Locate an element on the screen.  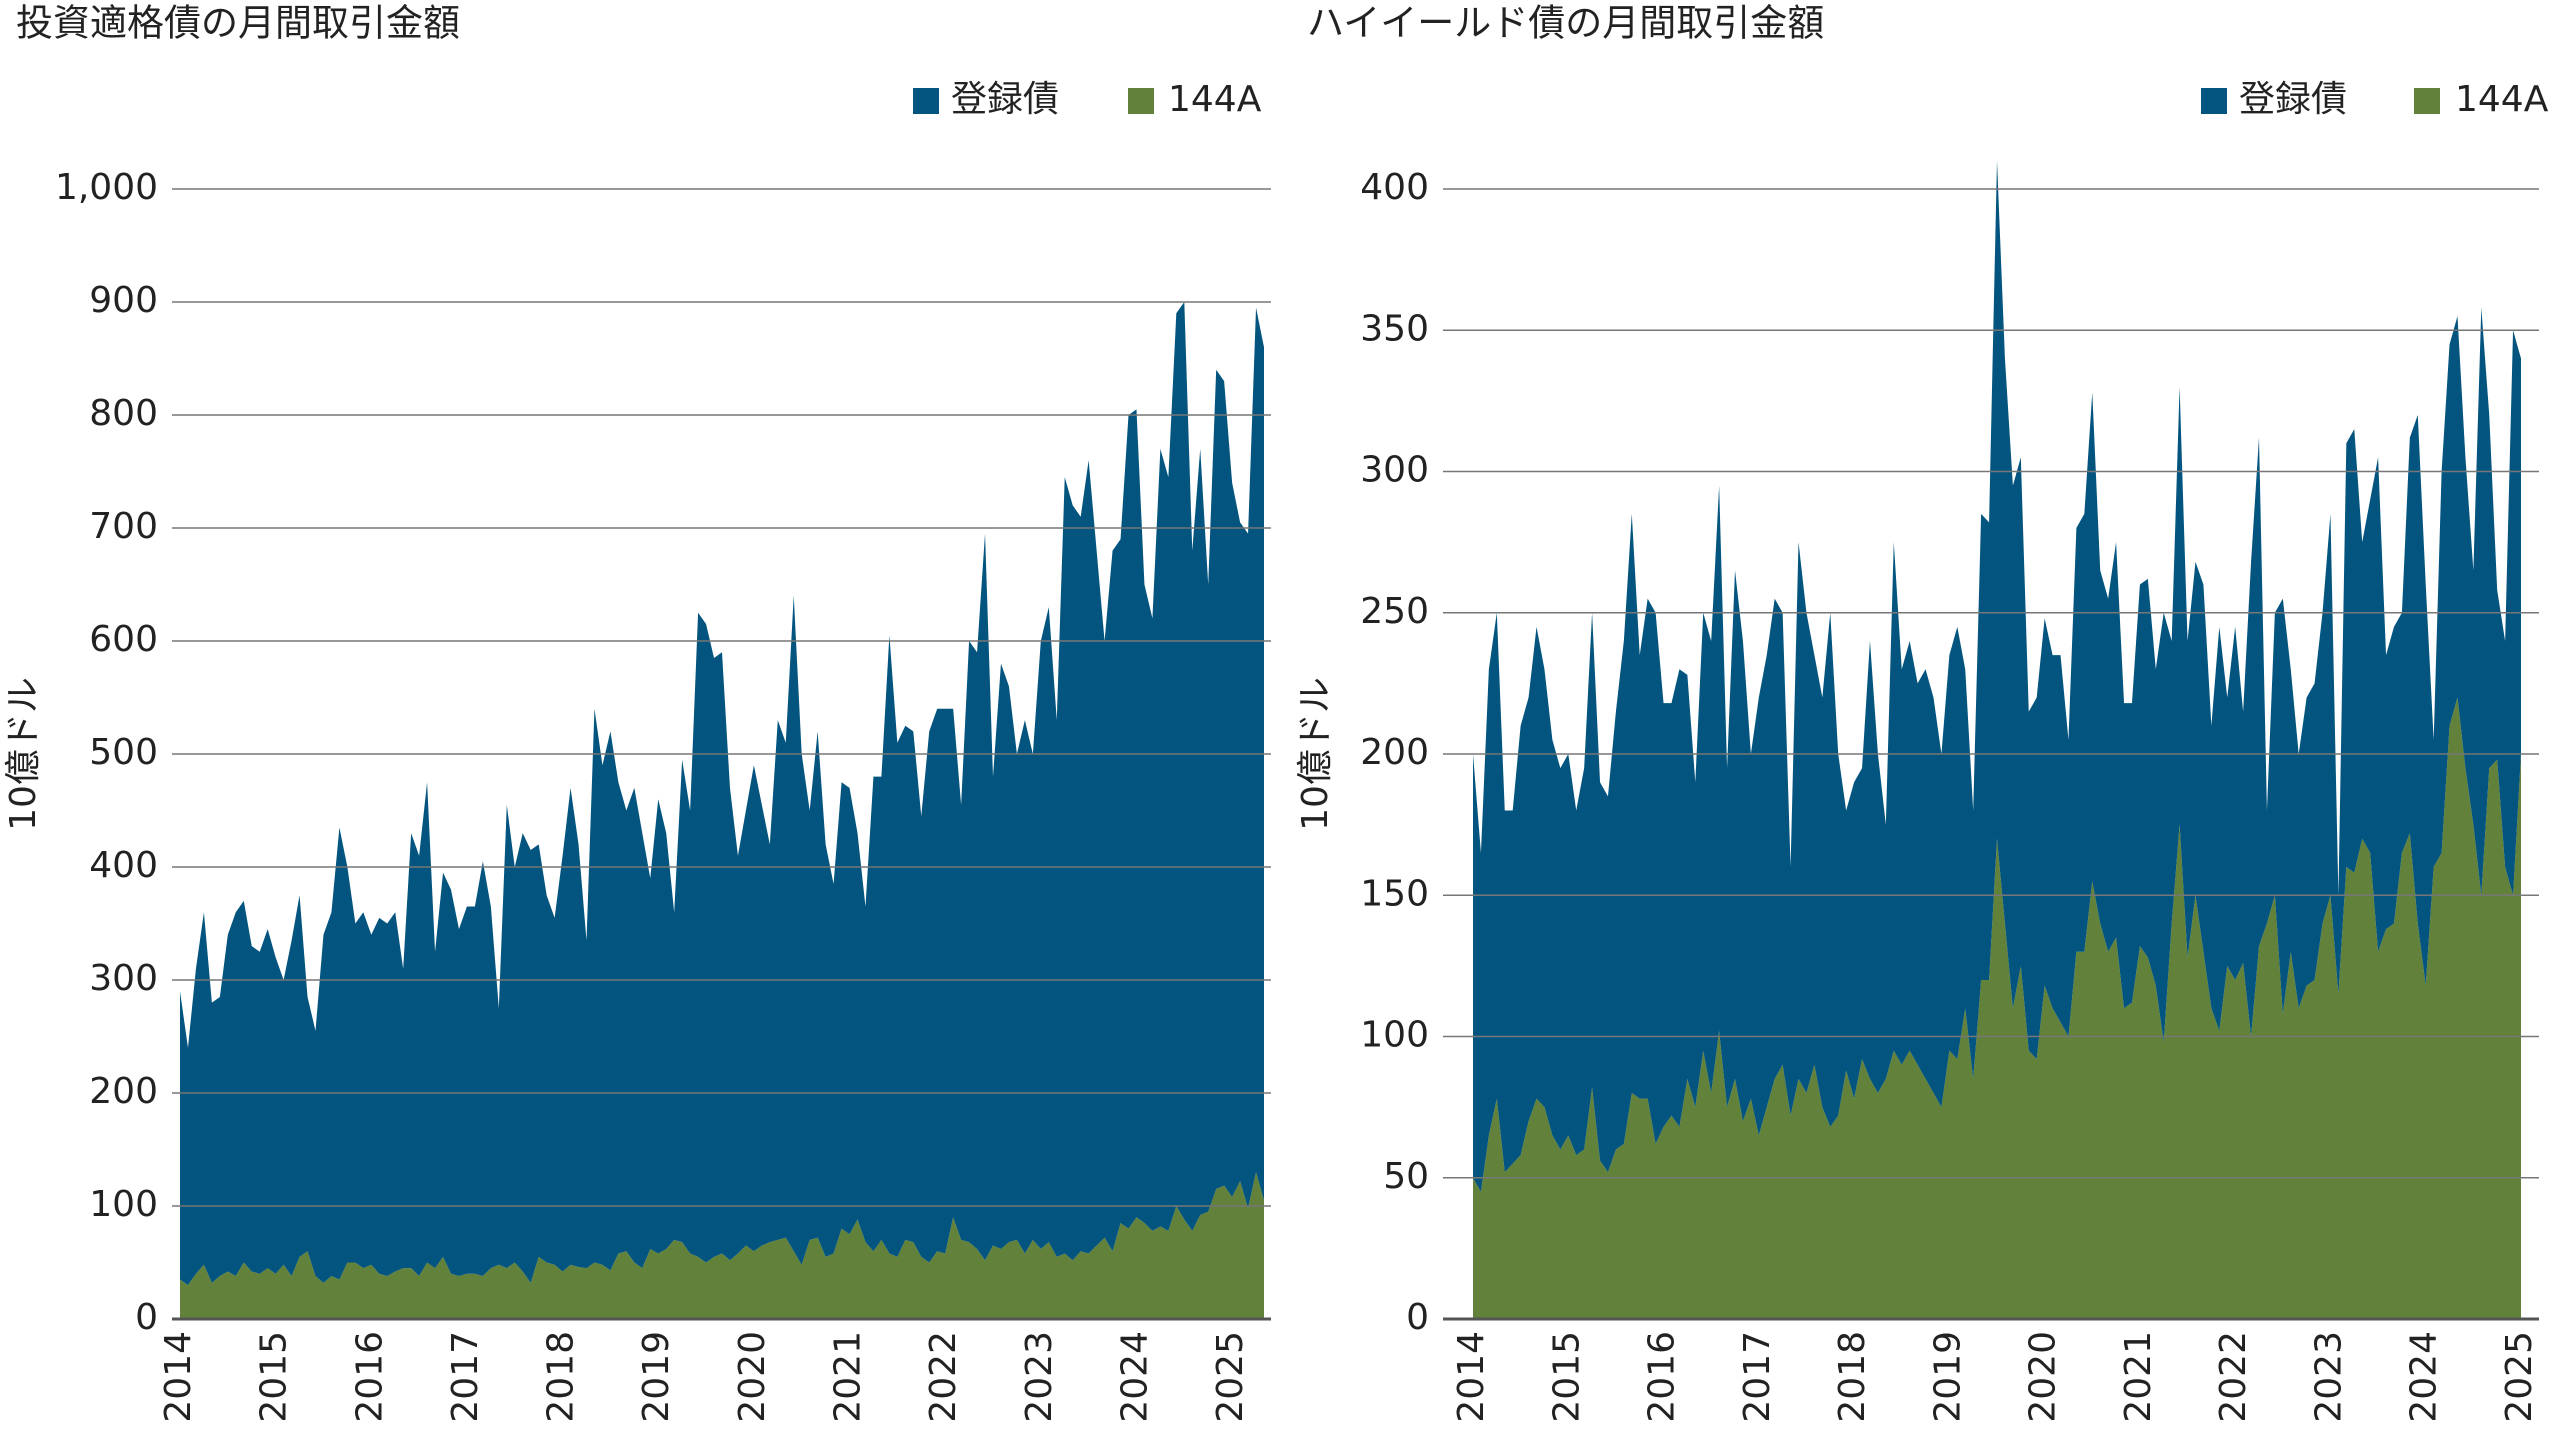
chart-title: ハイイールド債の月間取引金額 is located at coordinates (1565, 23).